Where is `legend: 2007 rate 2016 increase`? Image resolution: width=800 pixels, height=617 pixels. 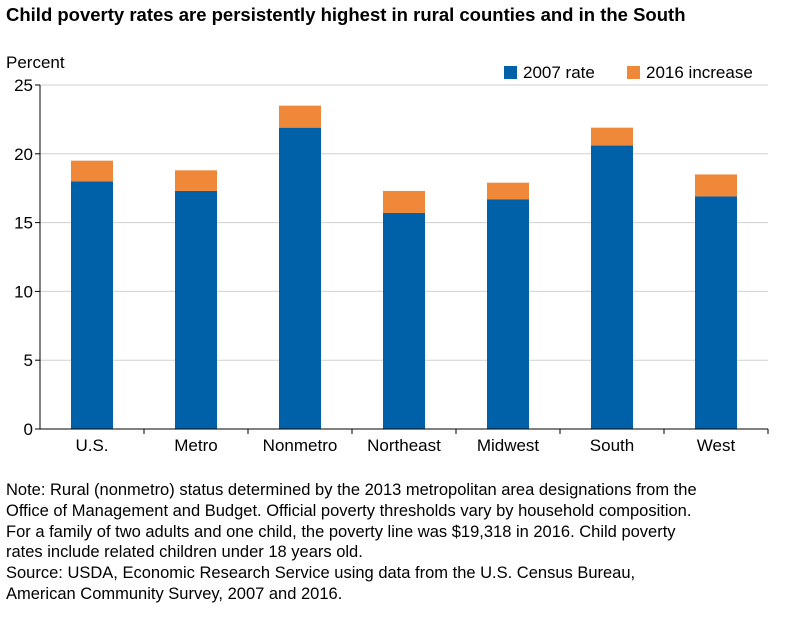 legend: 2007 rate 2016 increase is located at coordinates (628, 72).